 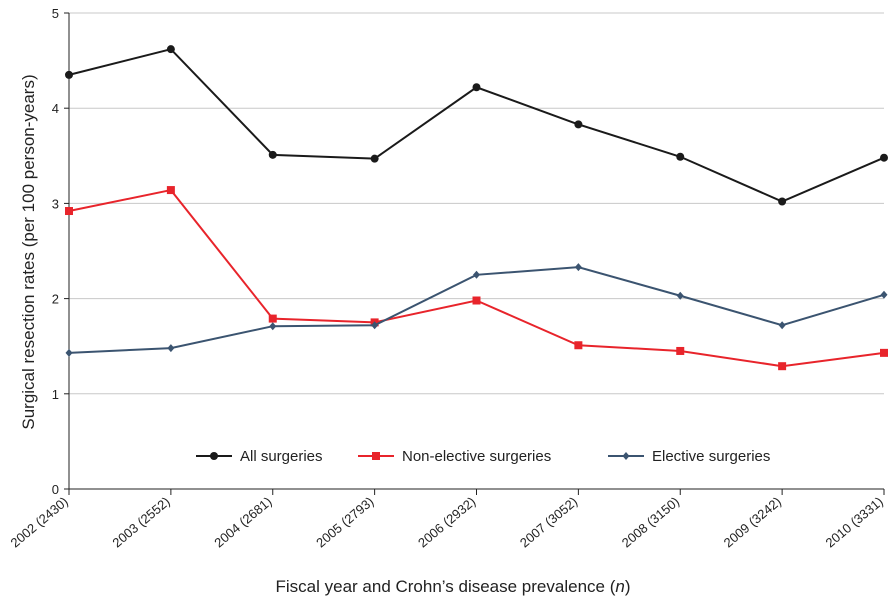 What do you see at coordinates (55, 489) in the screenshot?
I see `y-tick-label: 0` at bounding box center [55, 489].